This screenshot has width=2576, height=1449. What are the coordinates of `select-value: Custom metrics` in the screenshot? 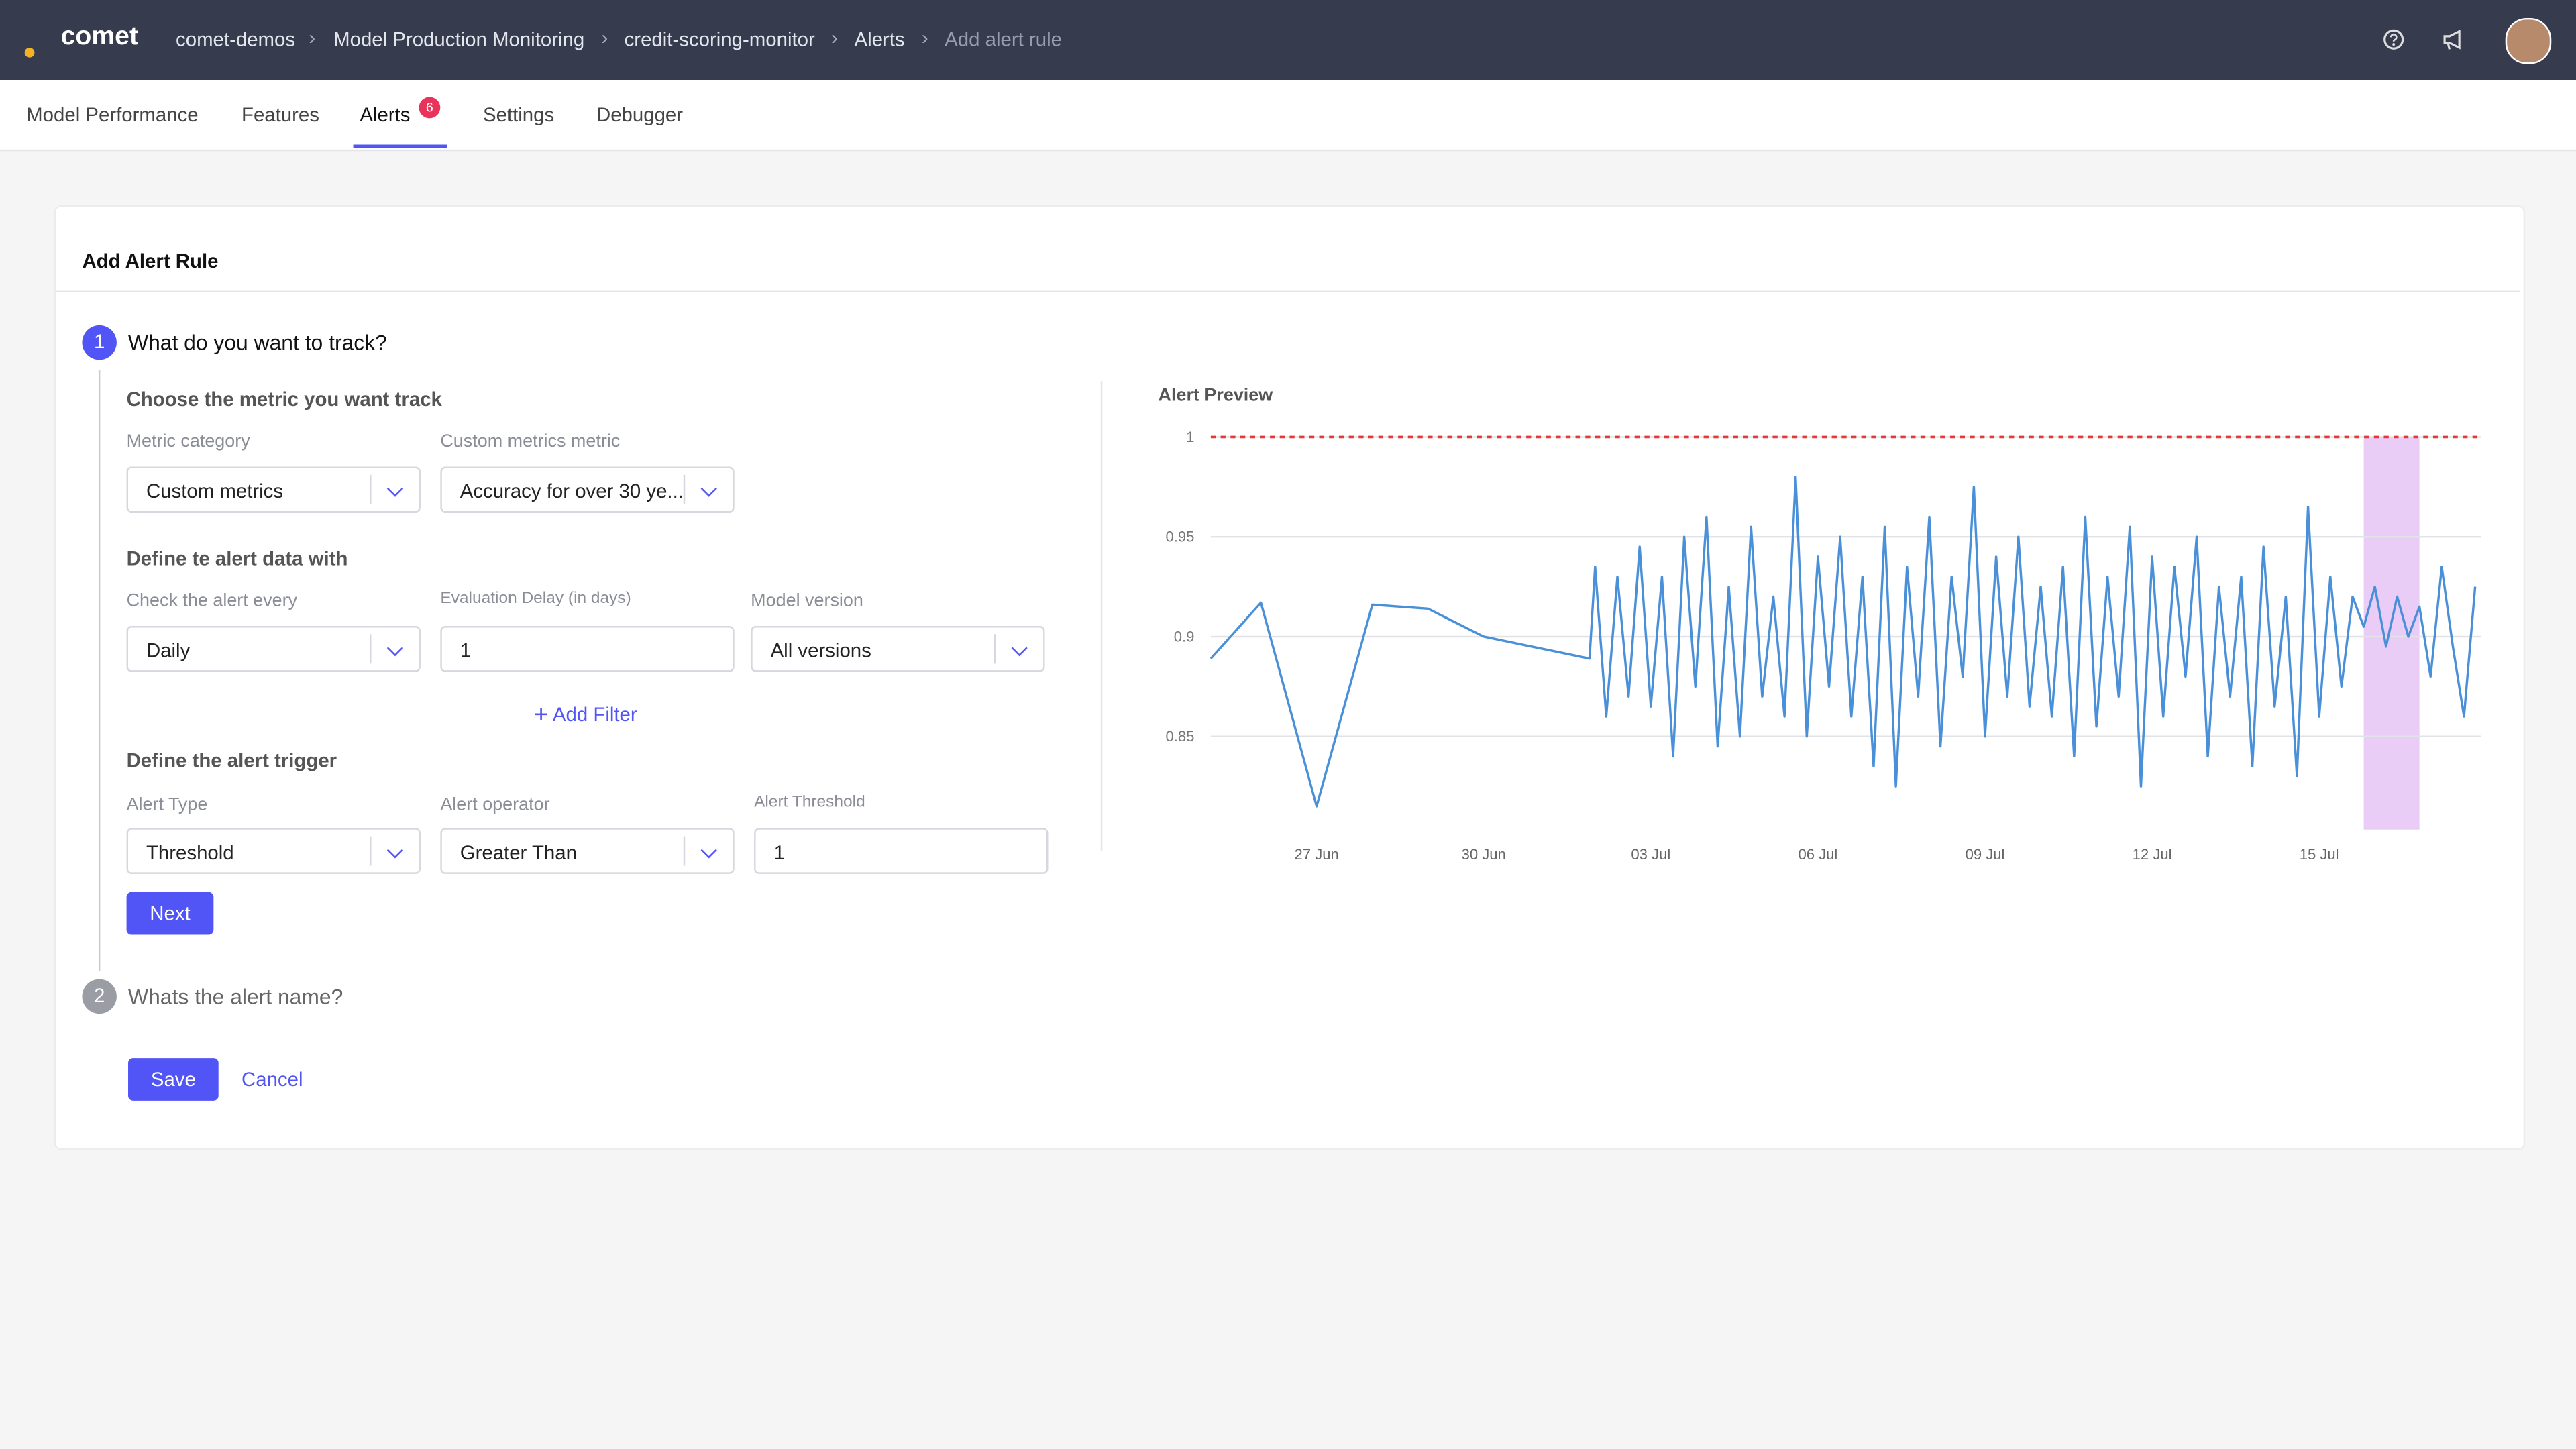 It's located at (215, 491).